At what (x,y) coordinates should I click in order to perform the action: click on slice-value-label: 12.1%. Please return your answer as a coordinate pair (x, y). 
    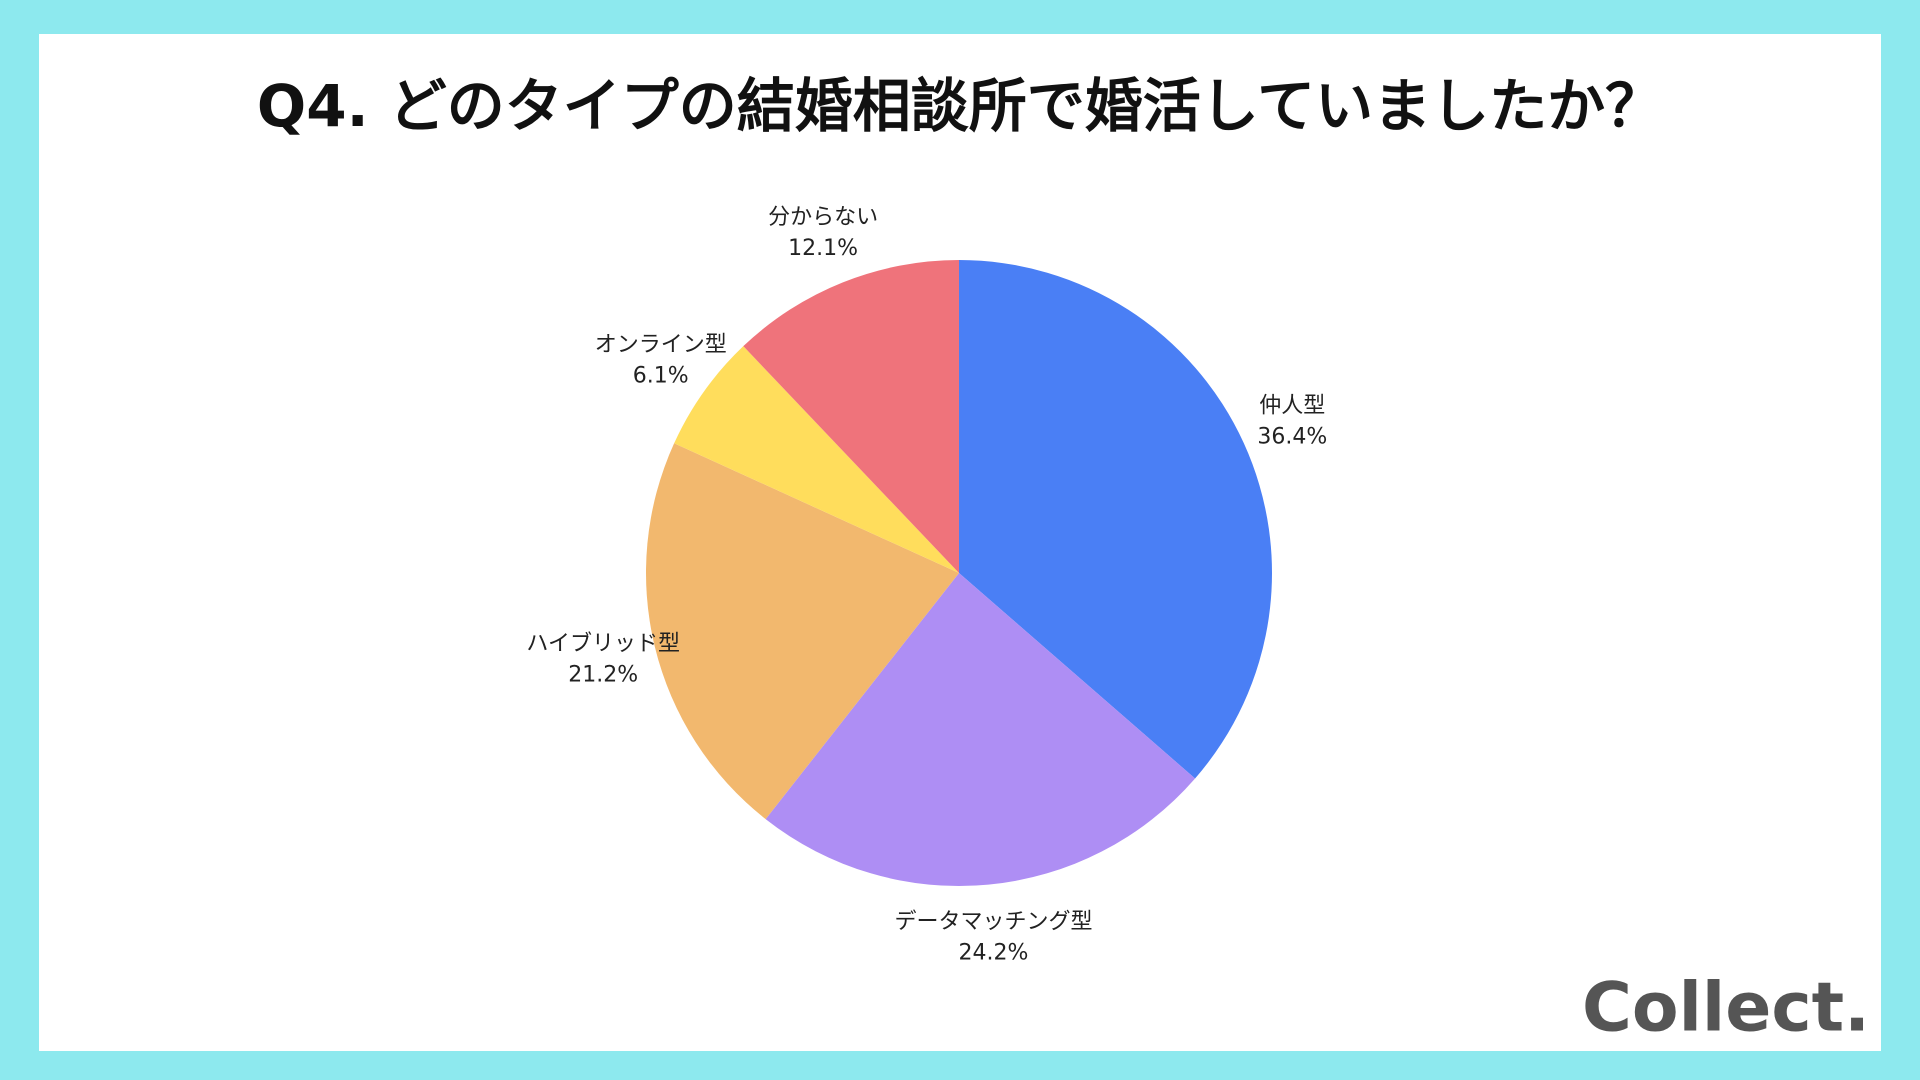
    Looking at the image, I should click on (823, 248).